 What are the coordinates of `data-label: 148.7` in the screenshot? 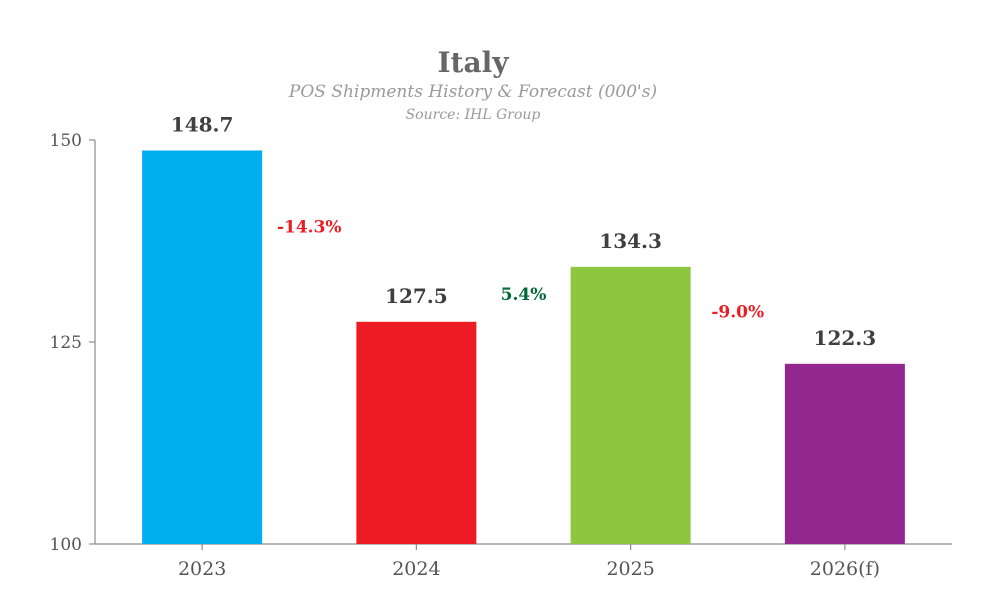 It's located at (202, 125).